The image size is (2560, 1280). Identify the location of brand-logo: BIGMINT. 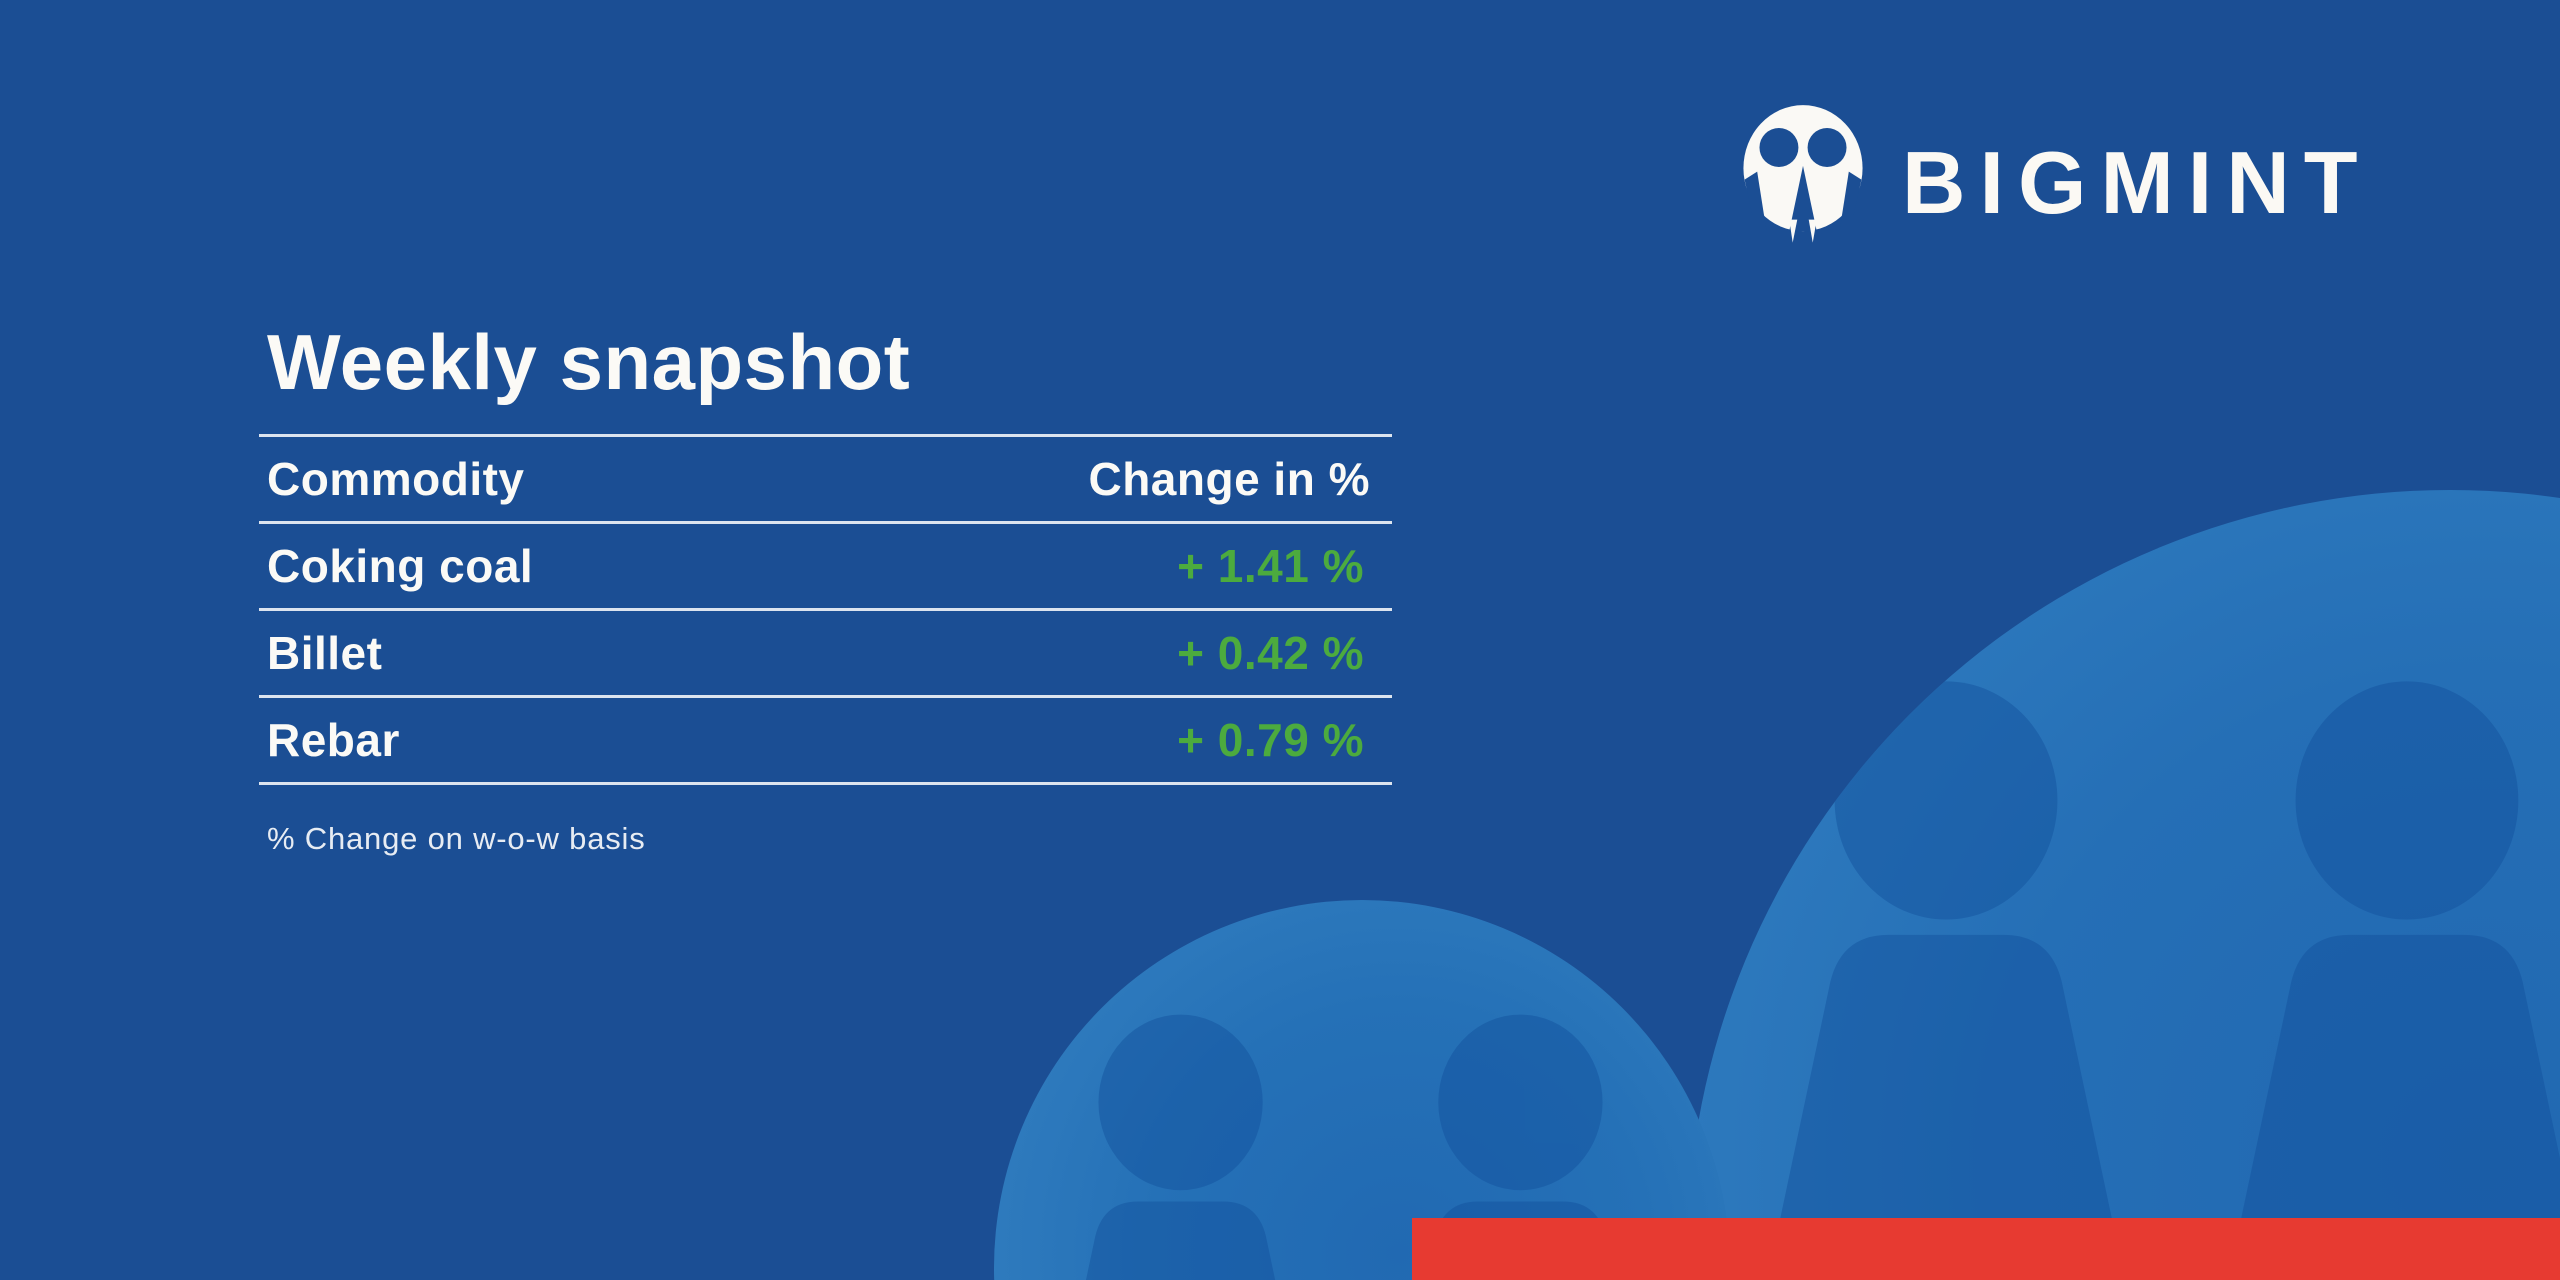
(2056, 175).